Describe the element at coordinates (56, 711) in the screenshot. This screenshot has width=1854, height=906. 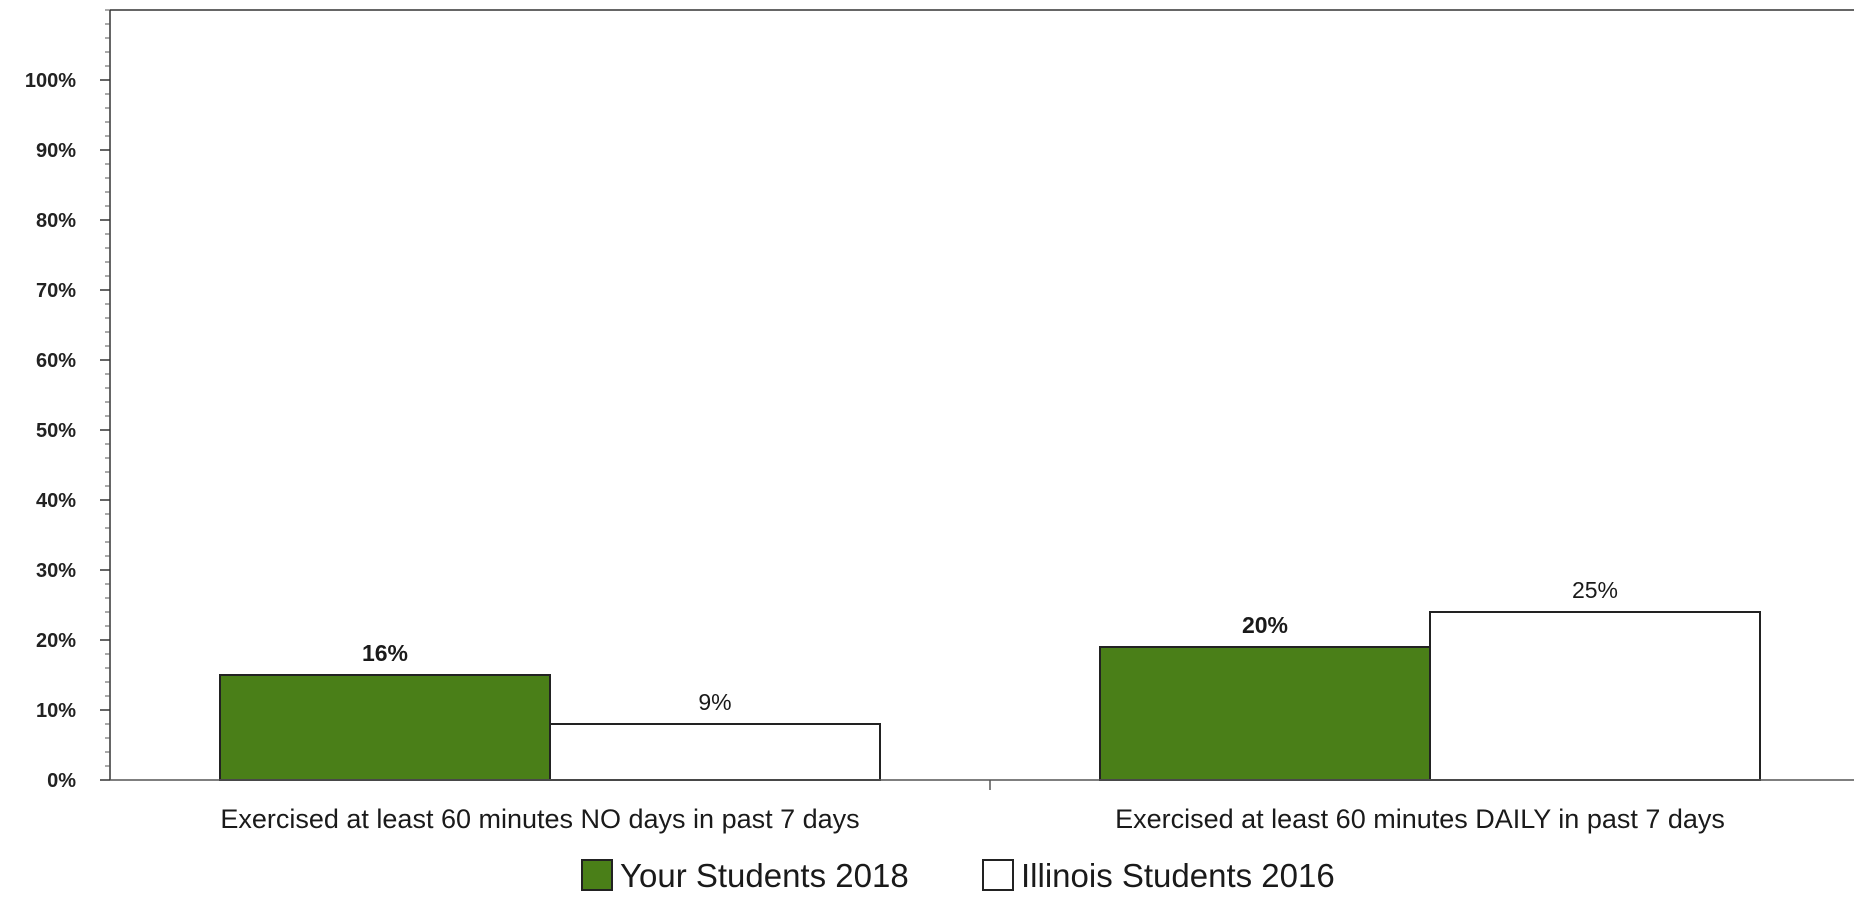
I see `y-tick-label: 10%` at that location.